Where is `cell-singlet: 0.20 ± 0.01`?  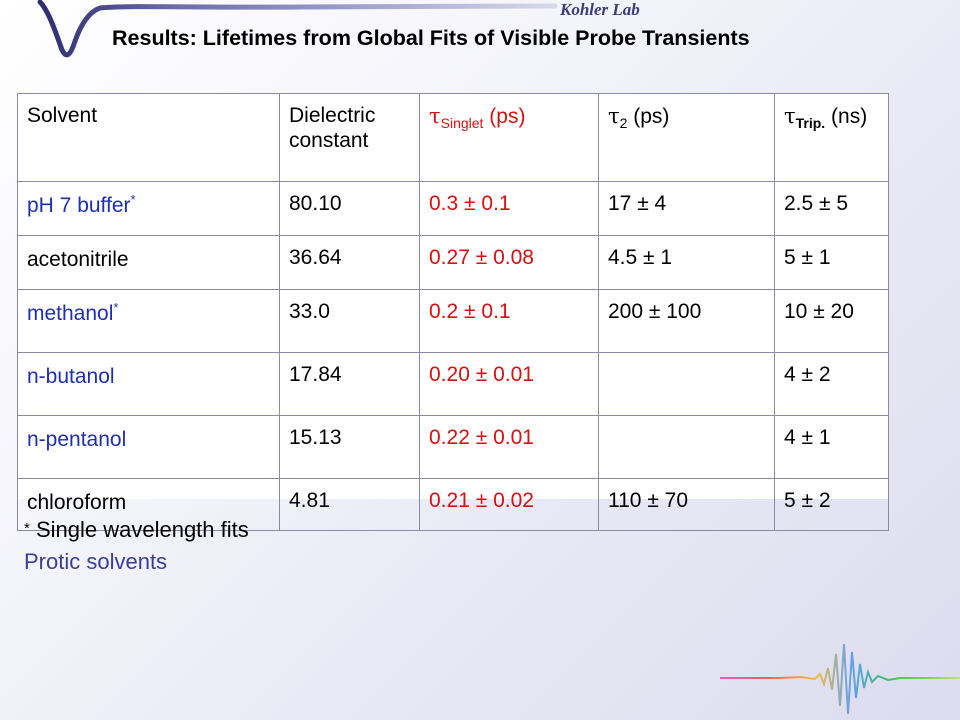
cell-singlet: 0.20 ± 0.01 is located at coordinates (509, 384).